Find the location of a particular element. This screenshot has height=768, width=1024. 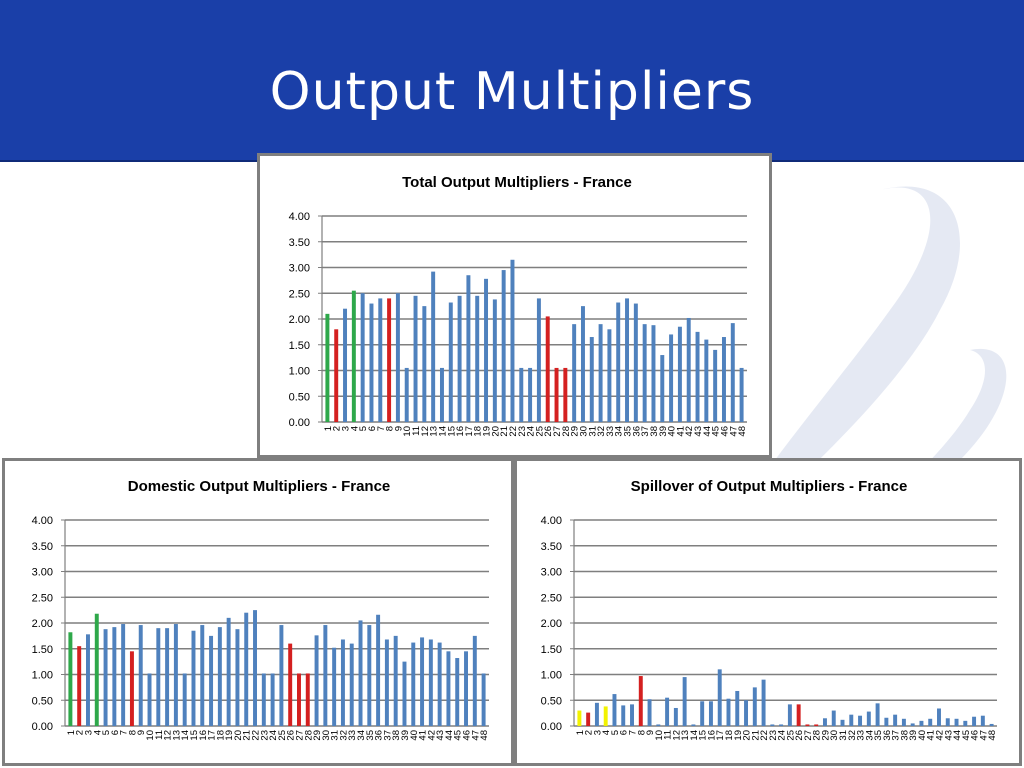

x-tick-label: 42 is located at coordinates (939, 735).